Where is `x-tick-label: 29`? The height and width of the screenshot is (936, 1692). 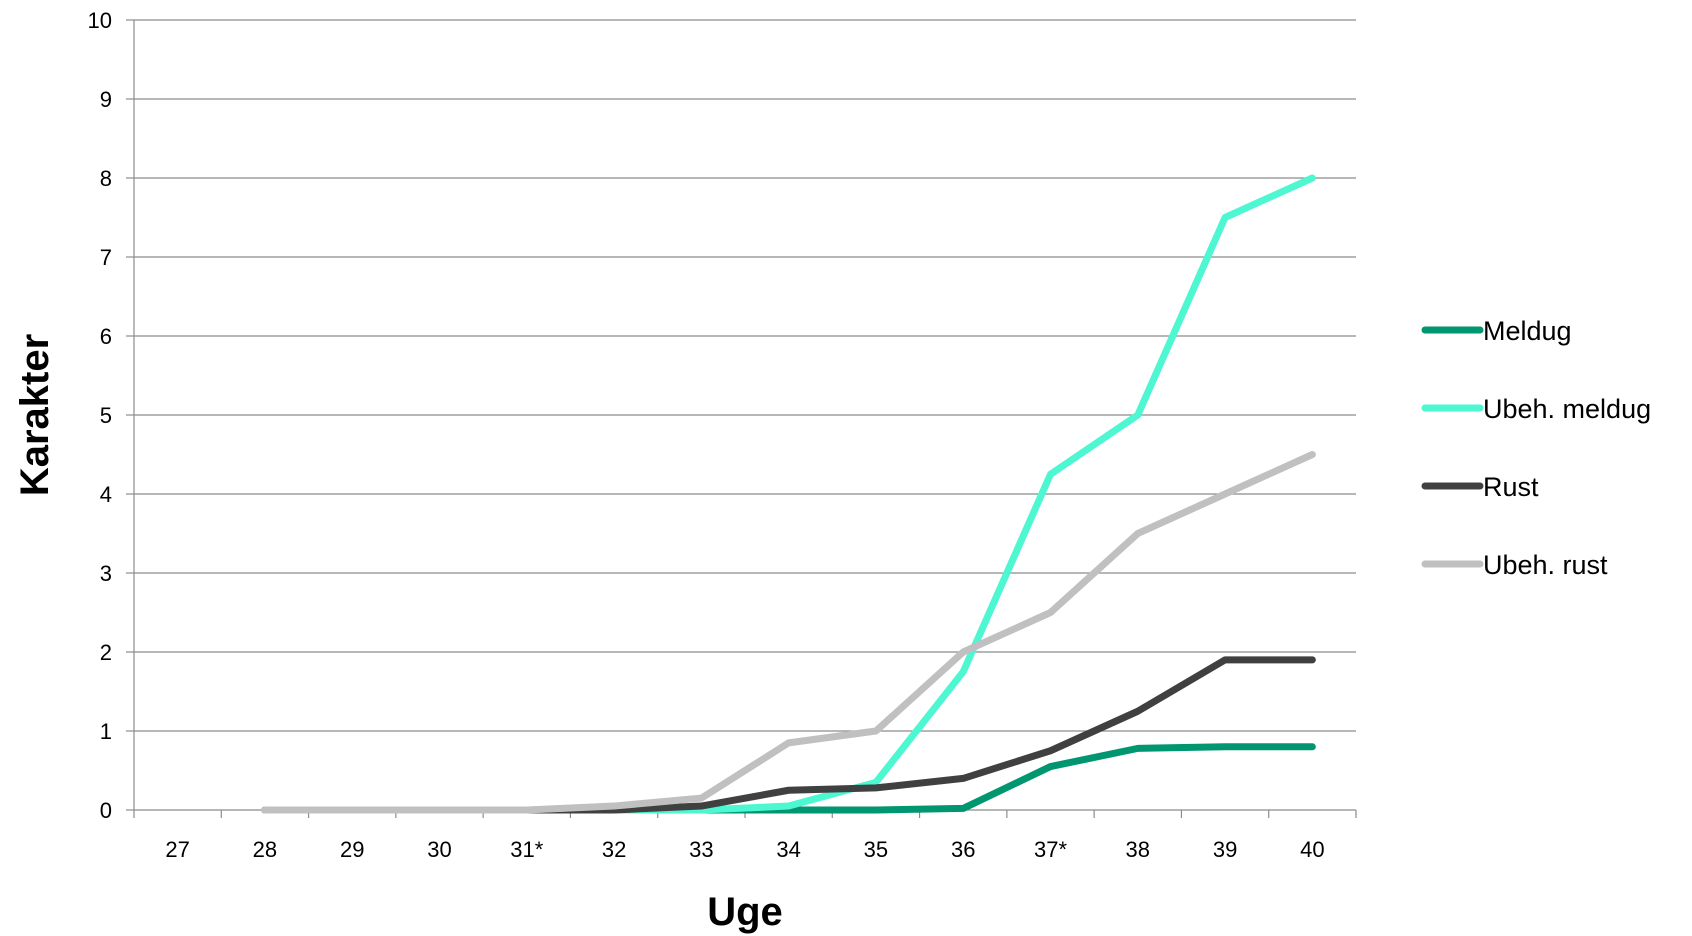 x-tick-label: 29 is located at coordinates (352, 849).